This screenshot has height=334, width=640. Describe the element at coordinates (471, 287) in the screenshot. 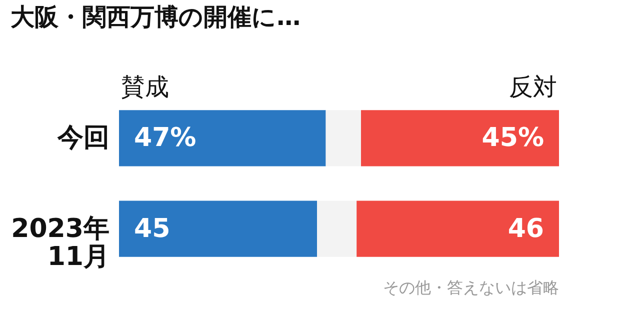

I see `annotation: その他・答えないは省略` at that location.